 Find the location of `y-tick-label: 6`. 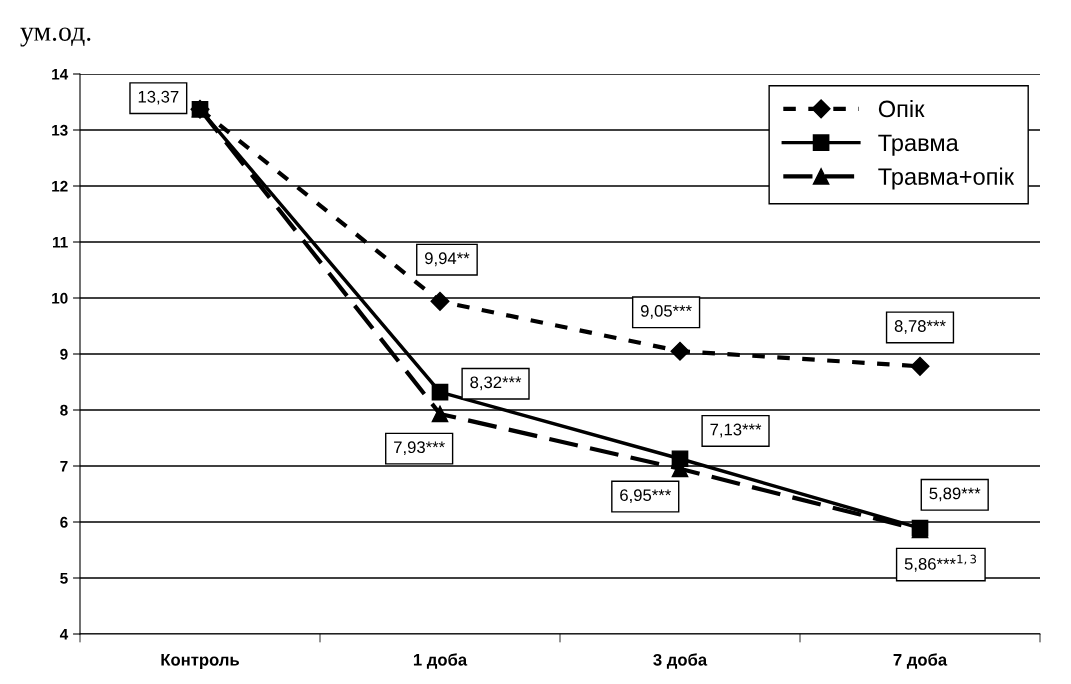

y-tick-label: 6 is located at coordinates (64, 522).